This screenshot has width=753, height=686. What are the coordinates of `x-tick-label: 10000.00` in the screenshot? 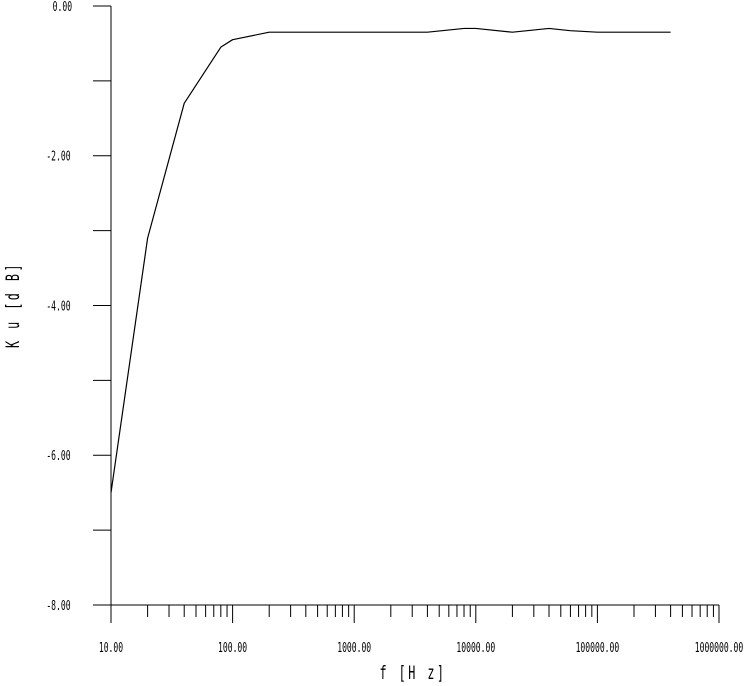 It's located at (475, 648).